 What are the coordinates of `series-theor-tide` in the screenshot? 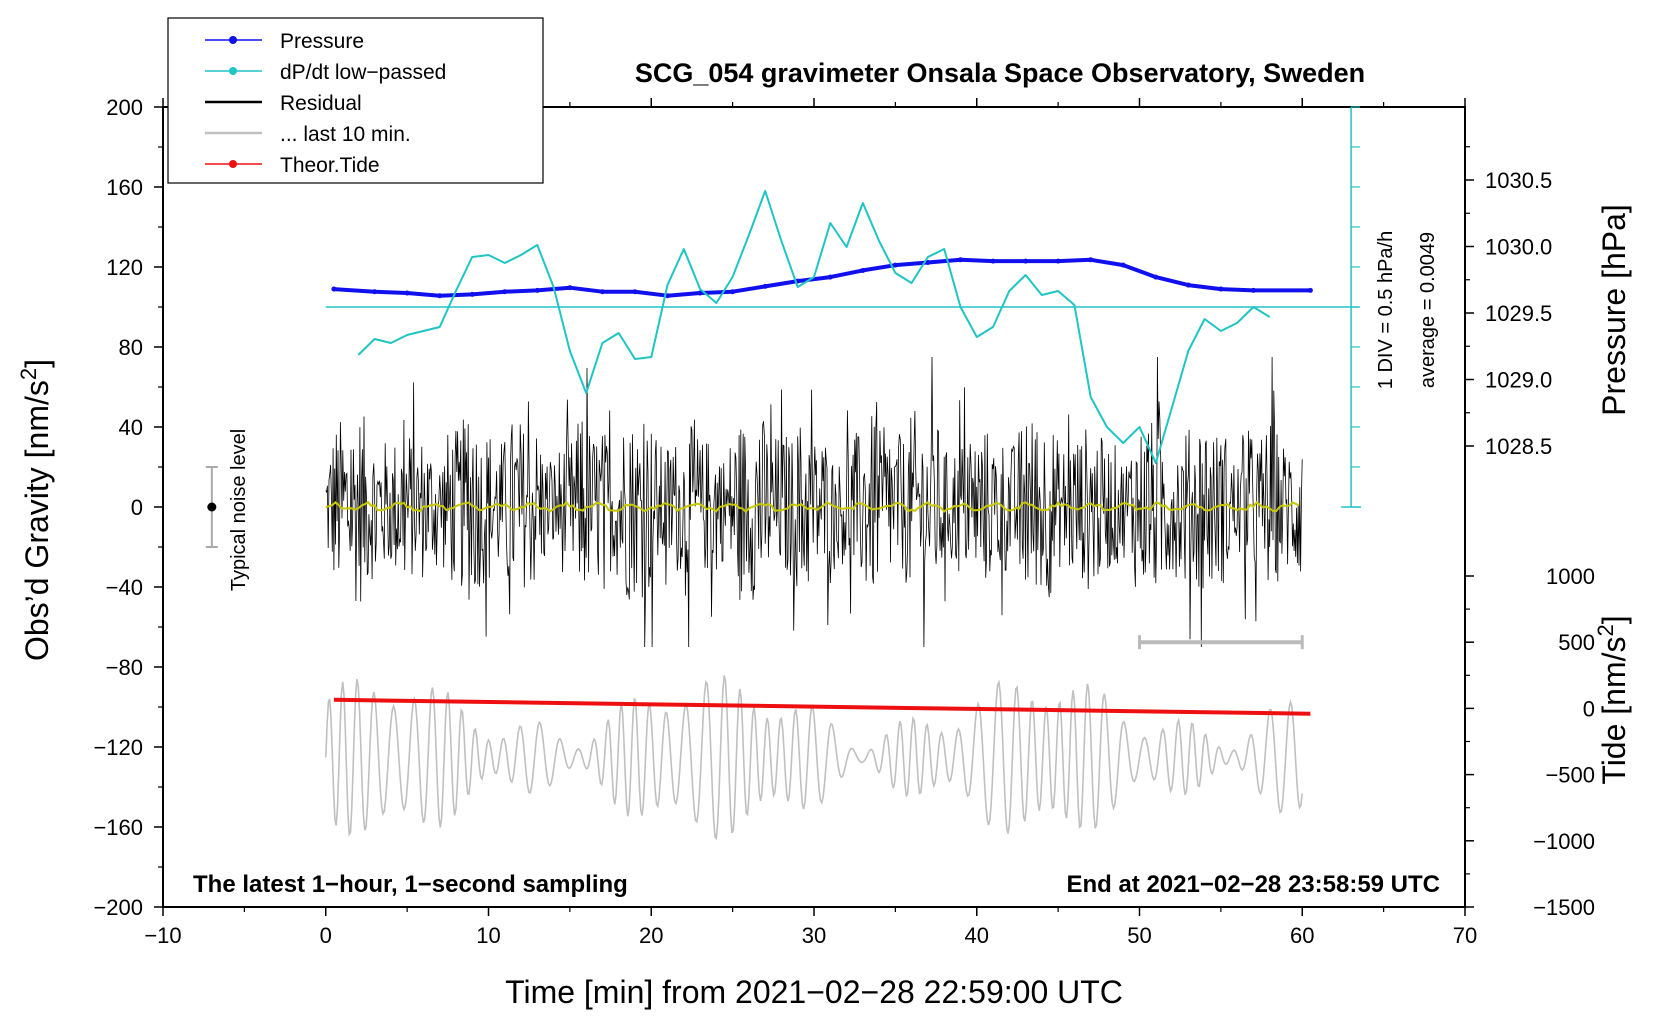 It's located at (822, 706).